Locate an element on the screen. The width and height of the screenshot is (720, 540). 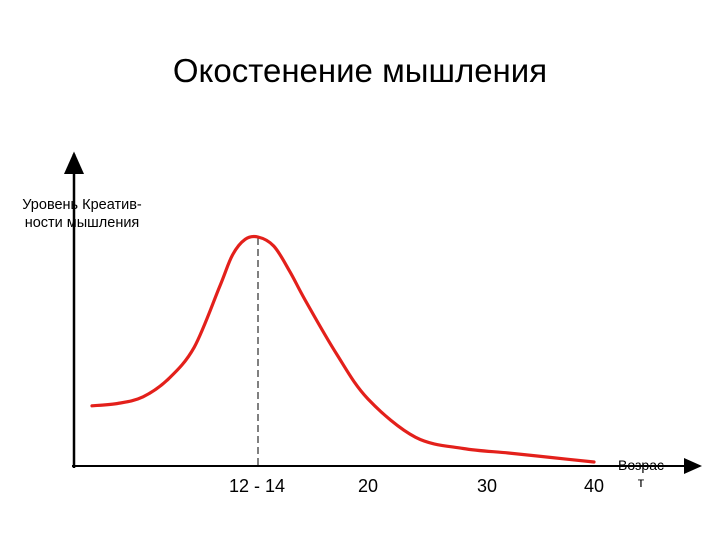
y-axis-label-line-1: Уровень Креатив- is located at coordinates (82, 205).